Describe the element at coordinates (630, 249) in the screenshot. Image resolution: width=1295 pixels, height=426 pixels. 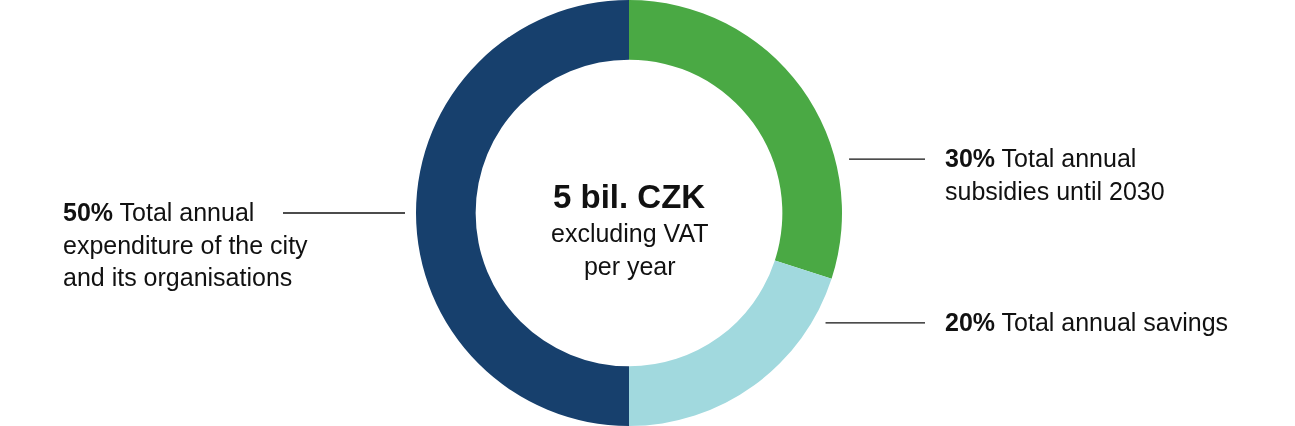
I see `text: excluding VAT per year` at that location.